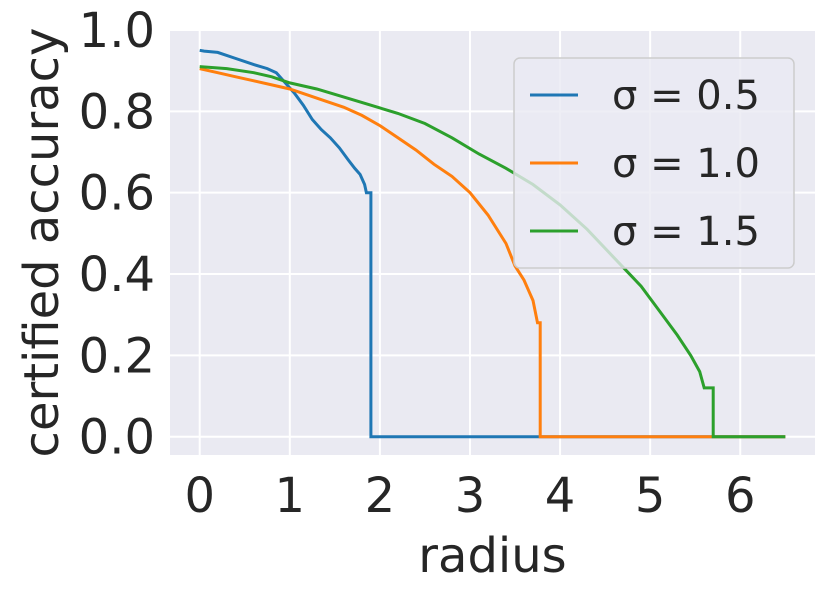 This screenshot has height=596, width=831. I want to click on y-axis-label: certified accuracy, so click(42, 243).